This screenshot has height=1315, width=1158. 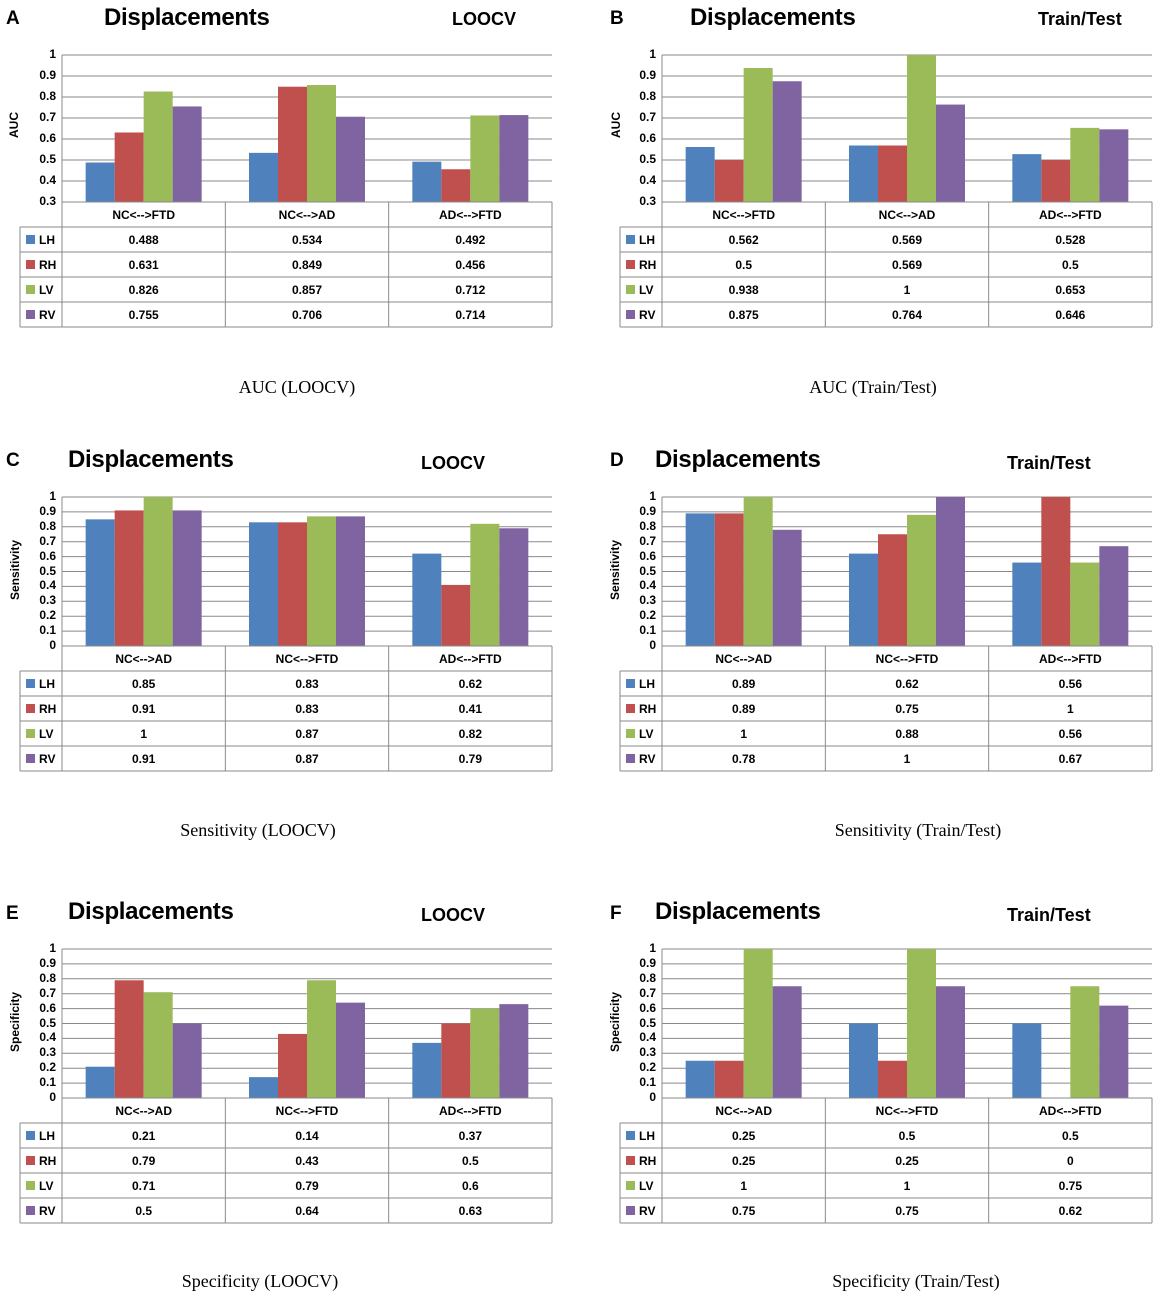 I want to click on data-label: 0.5, so click(x=907, y=1136).